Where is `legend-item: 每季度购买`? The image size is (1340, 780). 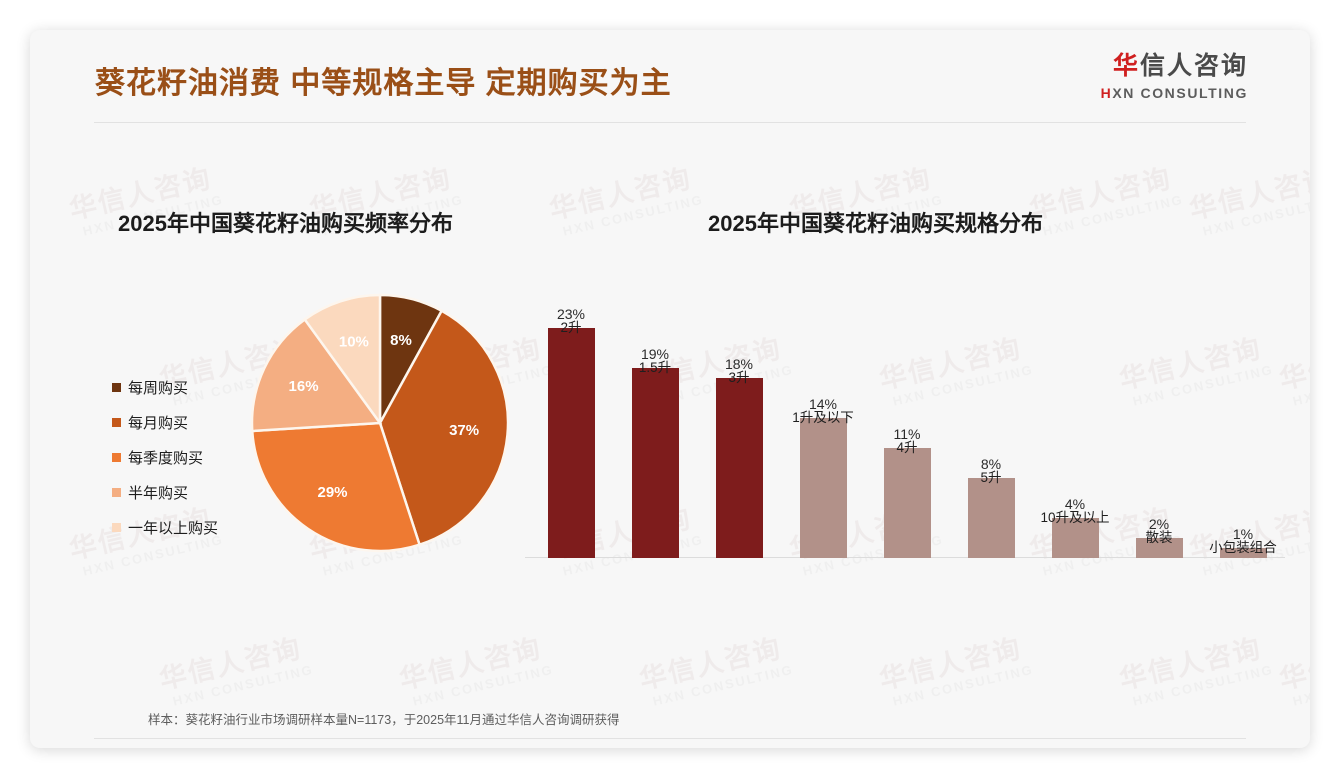
legend-item: 每季度购买 is located at coordinates (165, 457).